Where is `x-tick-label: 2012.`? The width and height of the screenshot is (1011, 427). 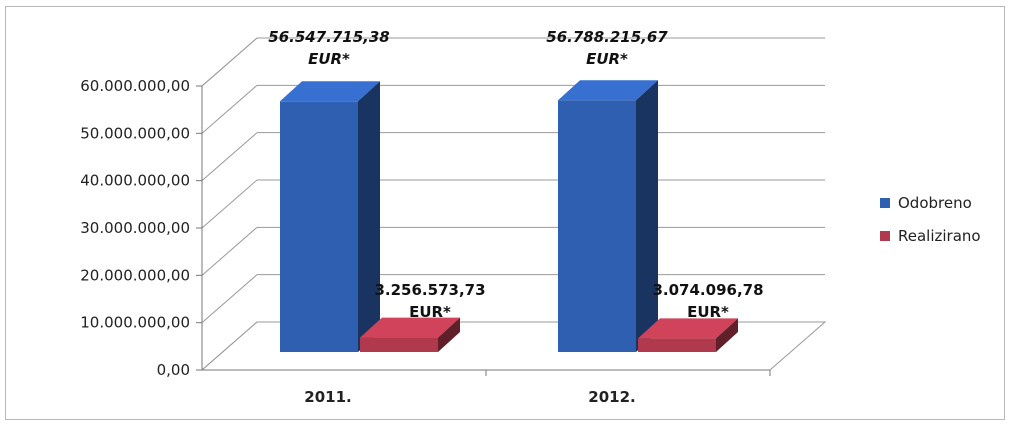 x-tick-label: 2012. is located at coordinates (611, 397).